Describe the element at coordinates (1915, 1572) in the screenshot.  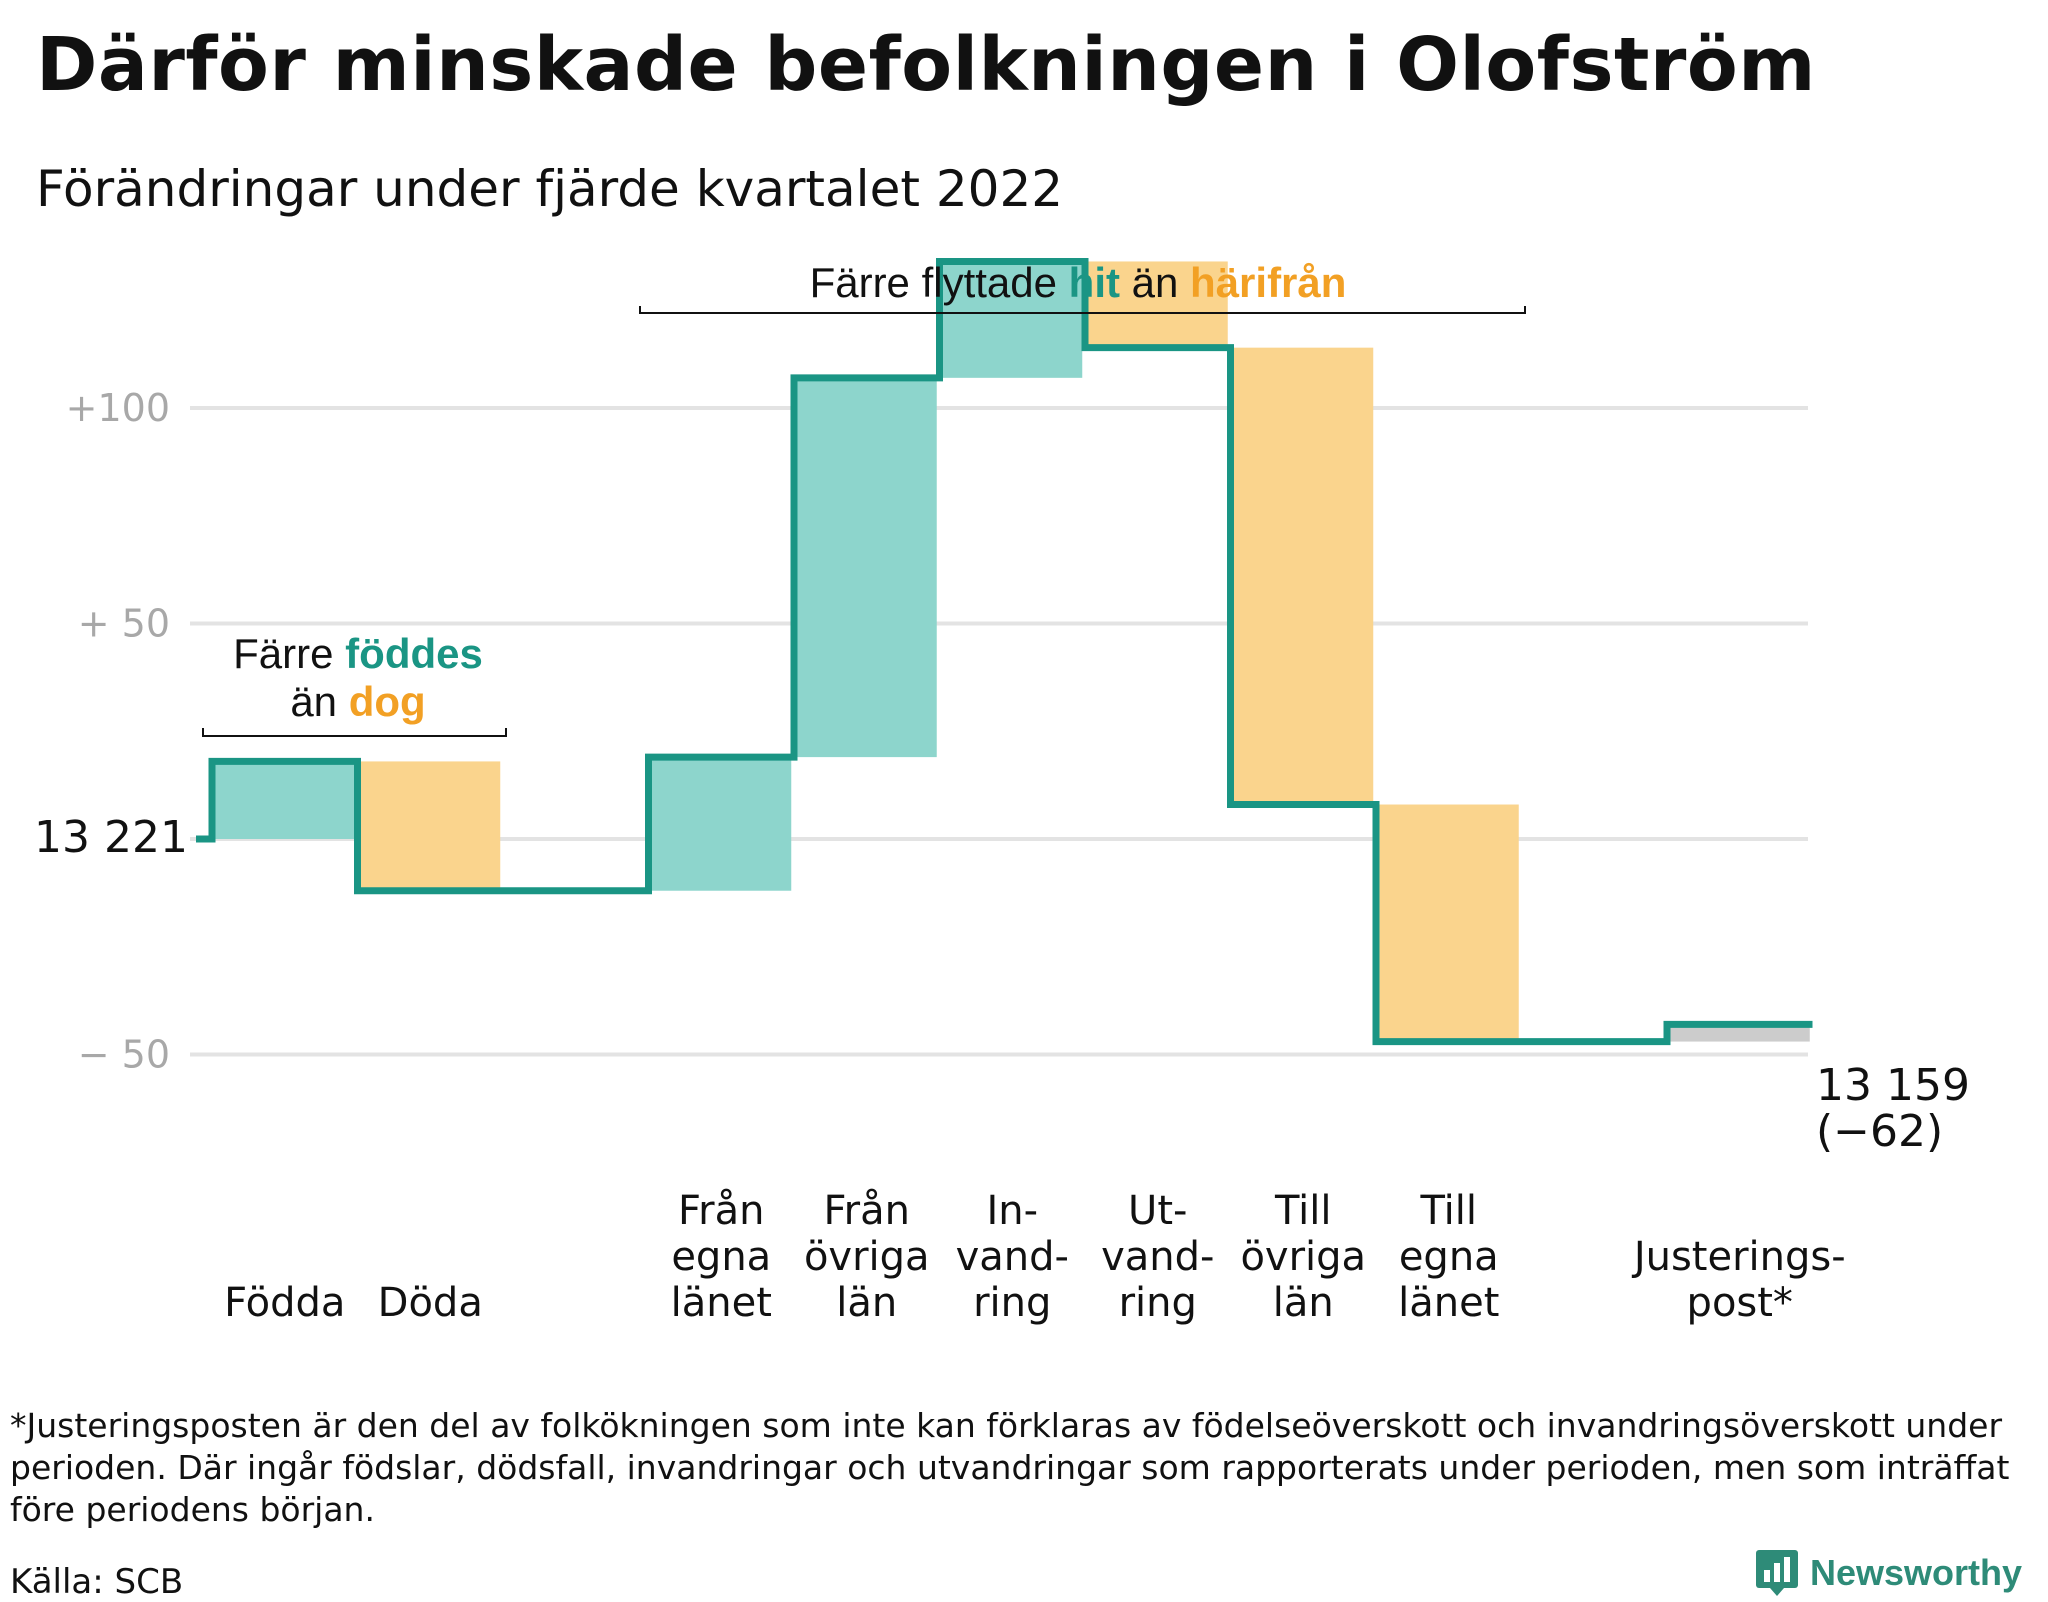
I see `brand-name: Newsworthy` at that location.